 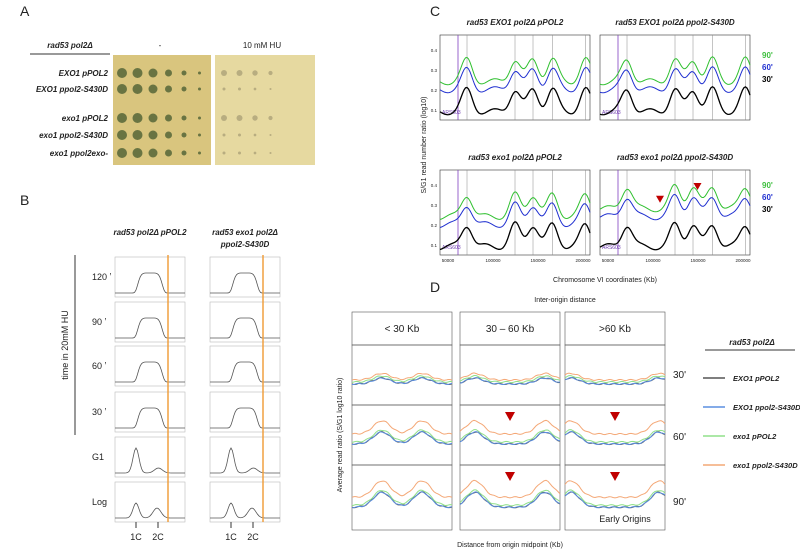 What do you see at coordinates (510, 476) in the screenshot?
I see `arrowhead` at bounding box center [510, 476].